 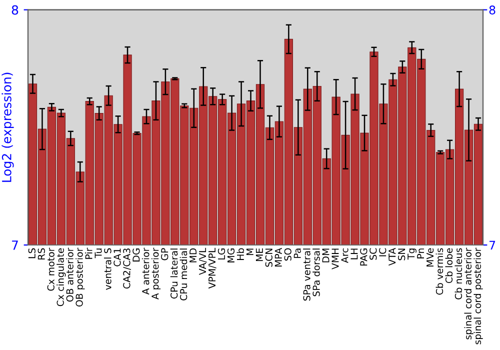 I want to click on x-tick-label: MD, so click(x=193, y=255).